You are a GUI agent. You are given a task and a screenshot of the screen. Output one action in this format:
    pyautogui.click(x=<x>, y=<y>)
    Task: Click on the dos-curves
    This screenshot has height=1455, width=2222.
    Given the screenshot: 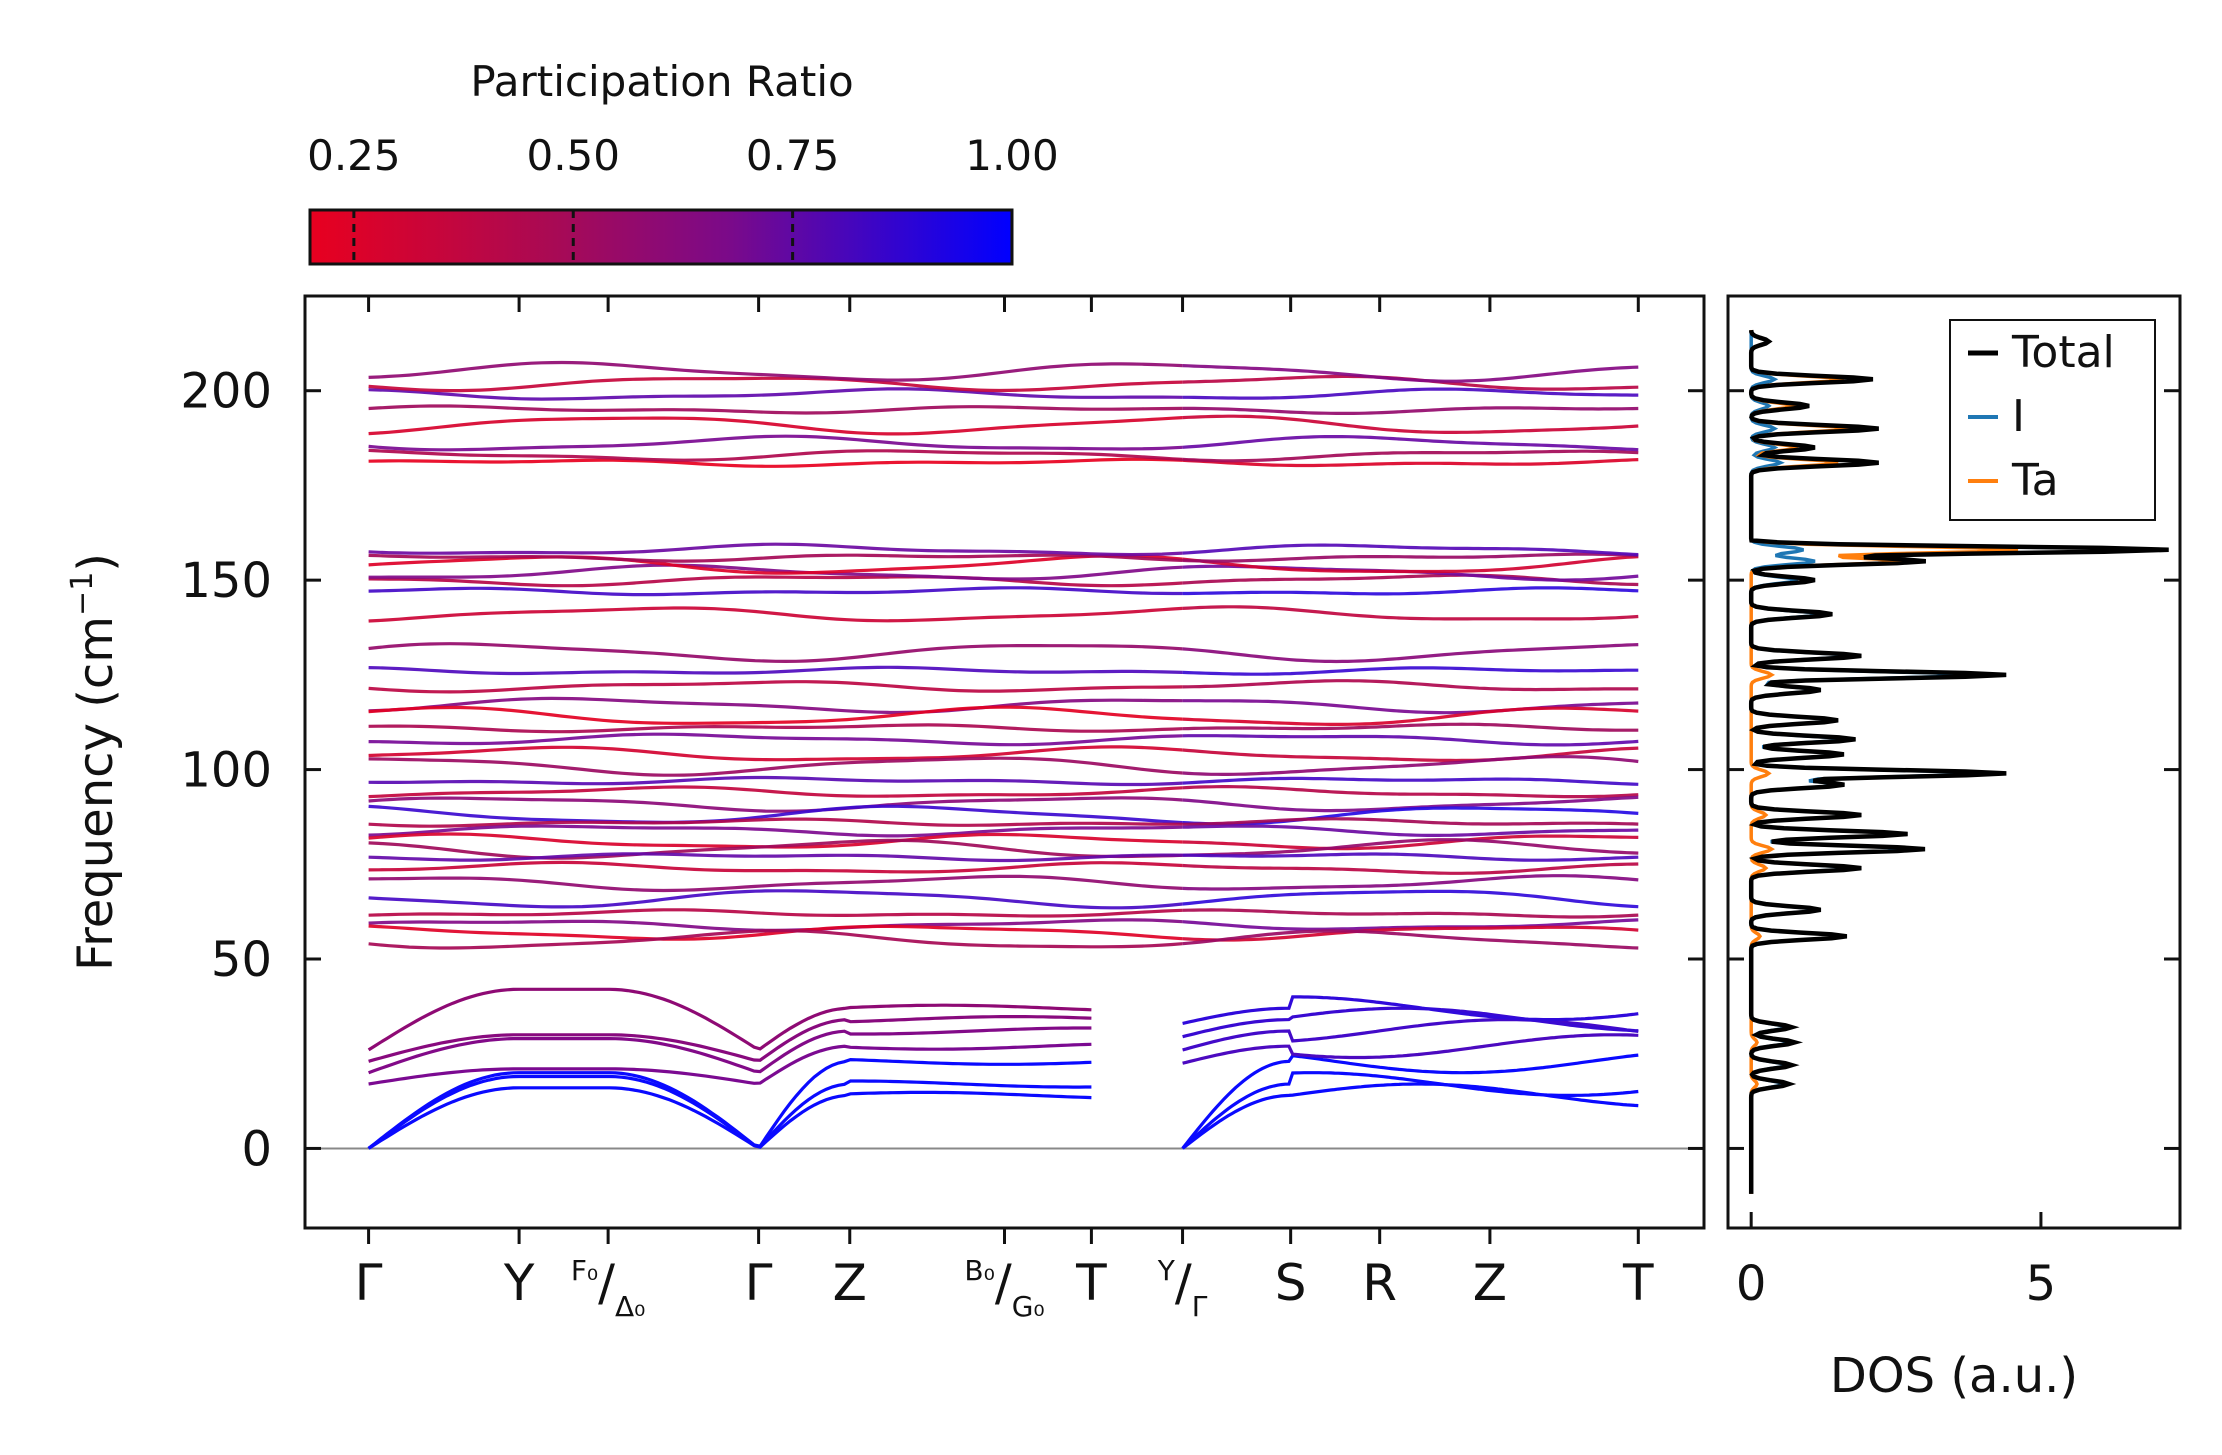 What is the action you would take?
    pyautogui.click(x=1958, y=761)
    